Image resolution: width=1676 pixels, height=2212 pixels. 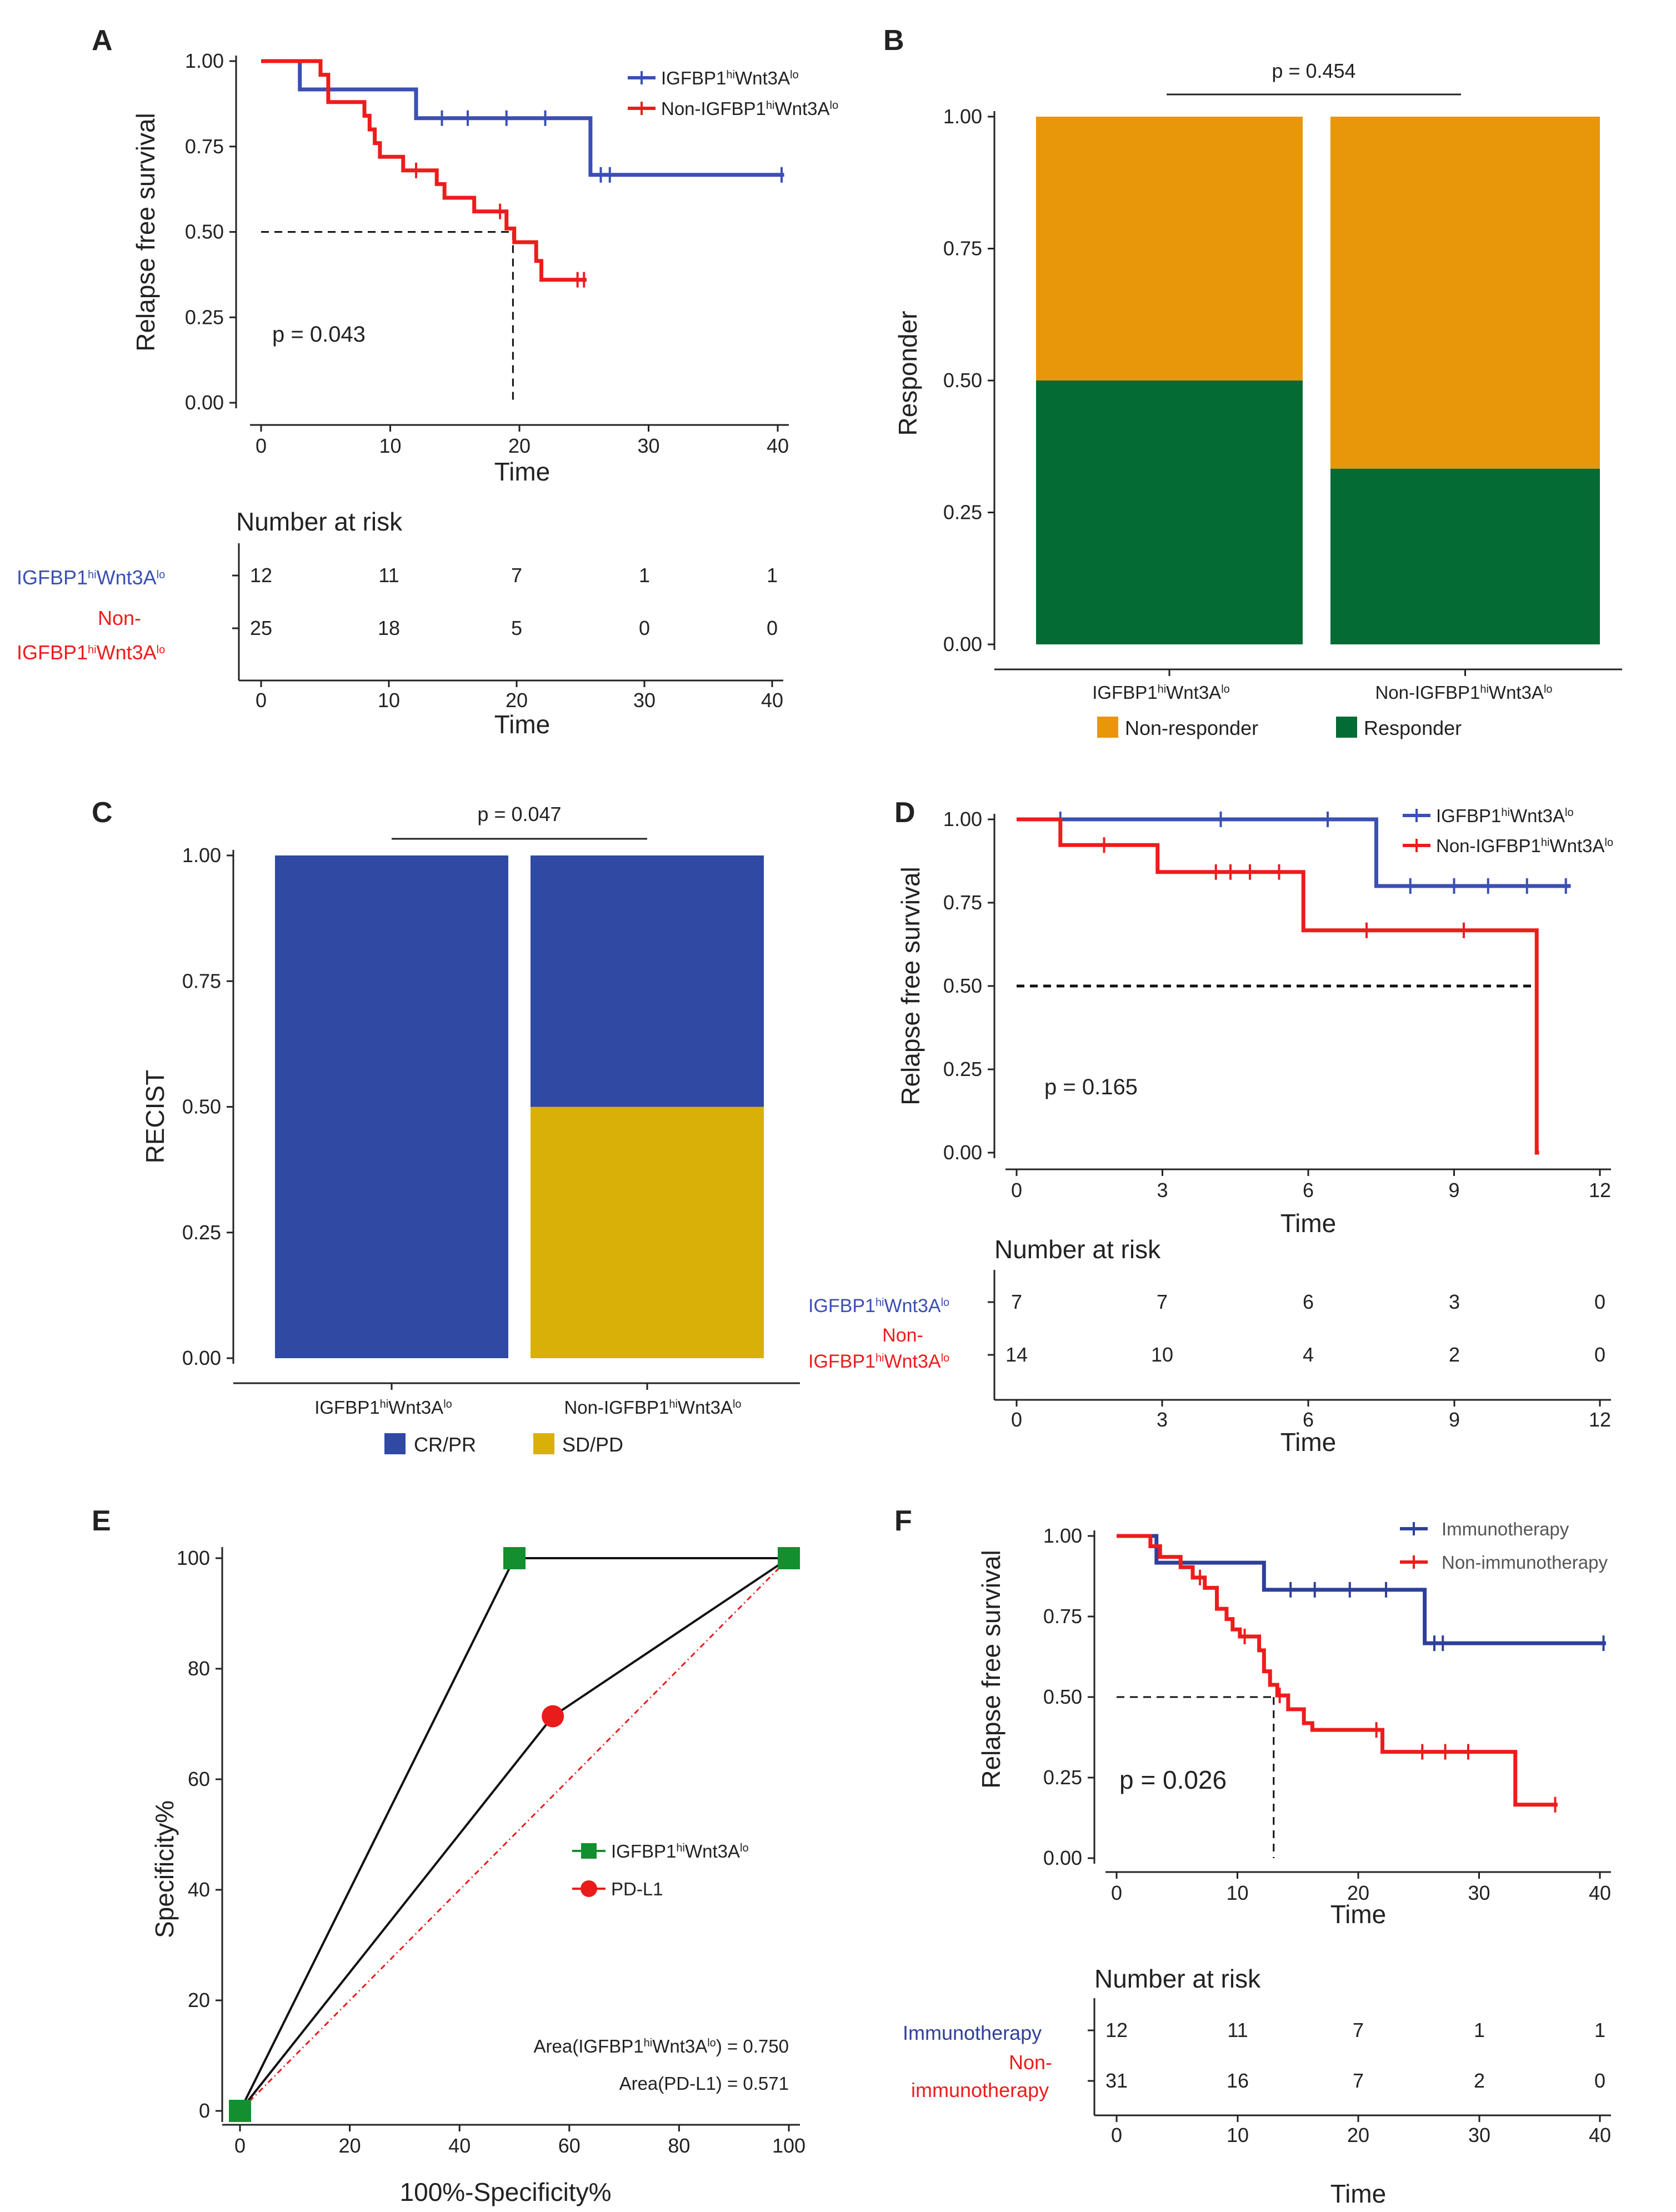 I want to click on panel-a-risk-table: 12 11 7 1 125 18 5 0 00 10 20 30 40, so click(x=507, y=627).